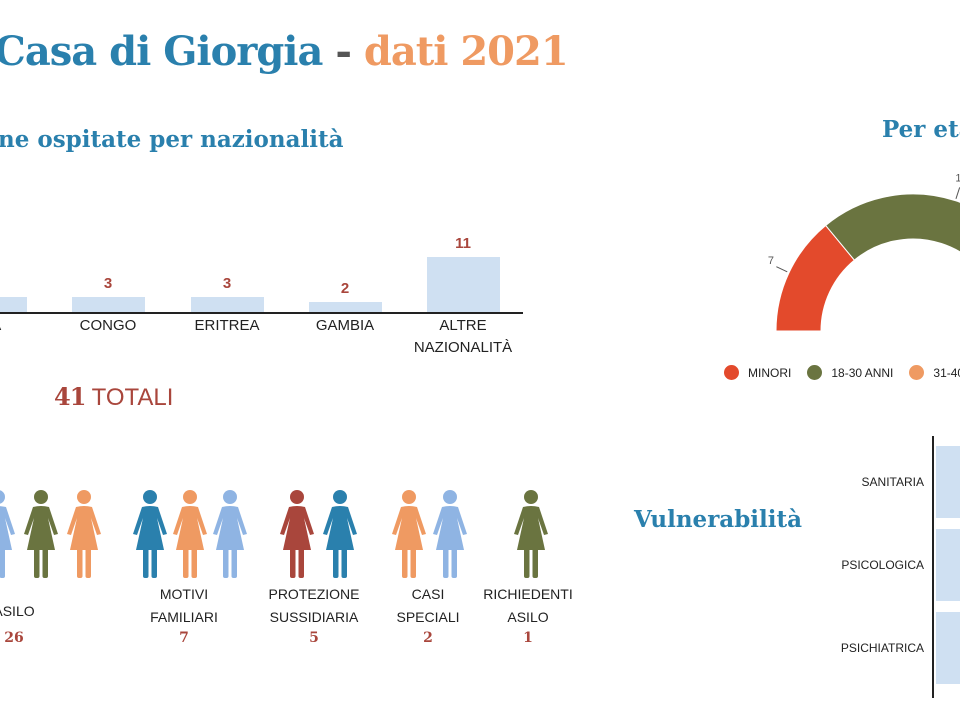 Image resolution: width=960 pixels, height=706 pixels. I want to click on age-legend-label: MINORI, so click(770, 372).